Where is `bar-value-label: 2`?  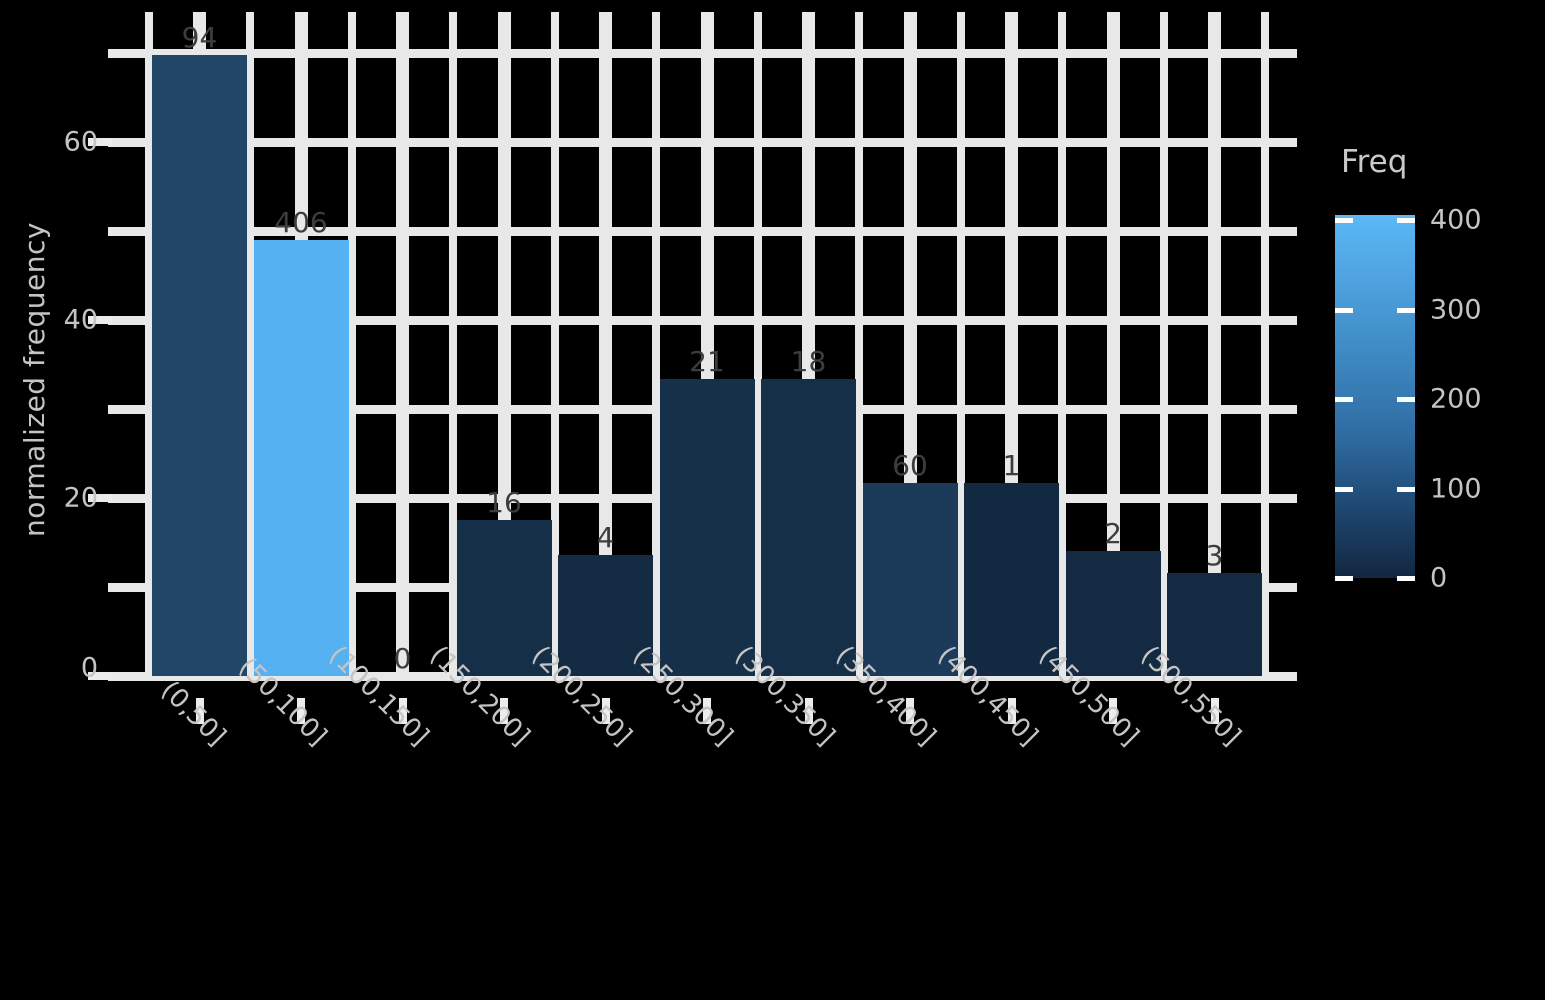 bar-value-label: 2 is located at coordinates (1113, 534).